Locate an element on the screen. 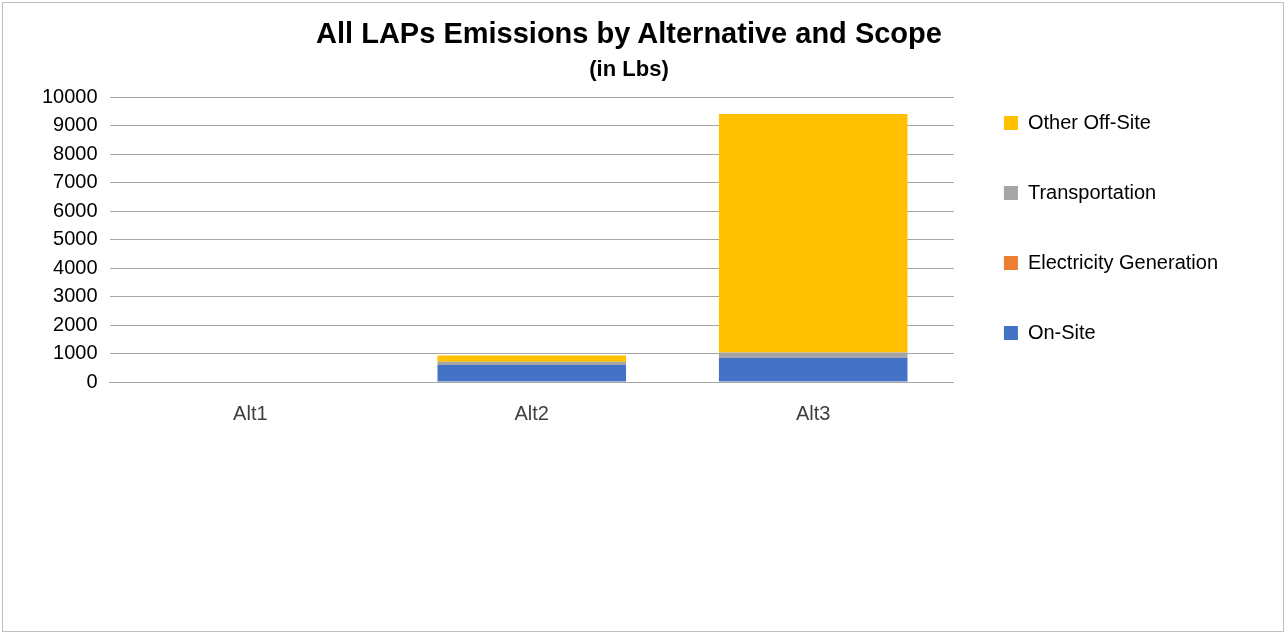 The height and width of the screenshot is (636, 1288). y-tick-label: 9000 is located at coordinates (75, 124).